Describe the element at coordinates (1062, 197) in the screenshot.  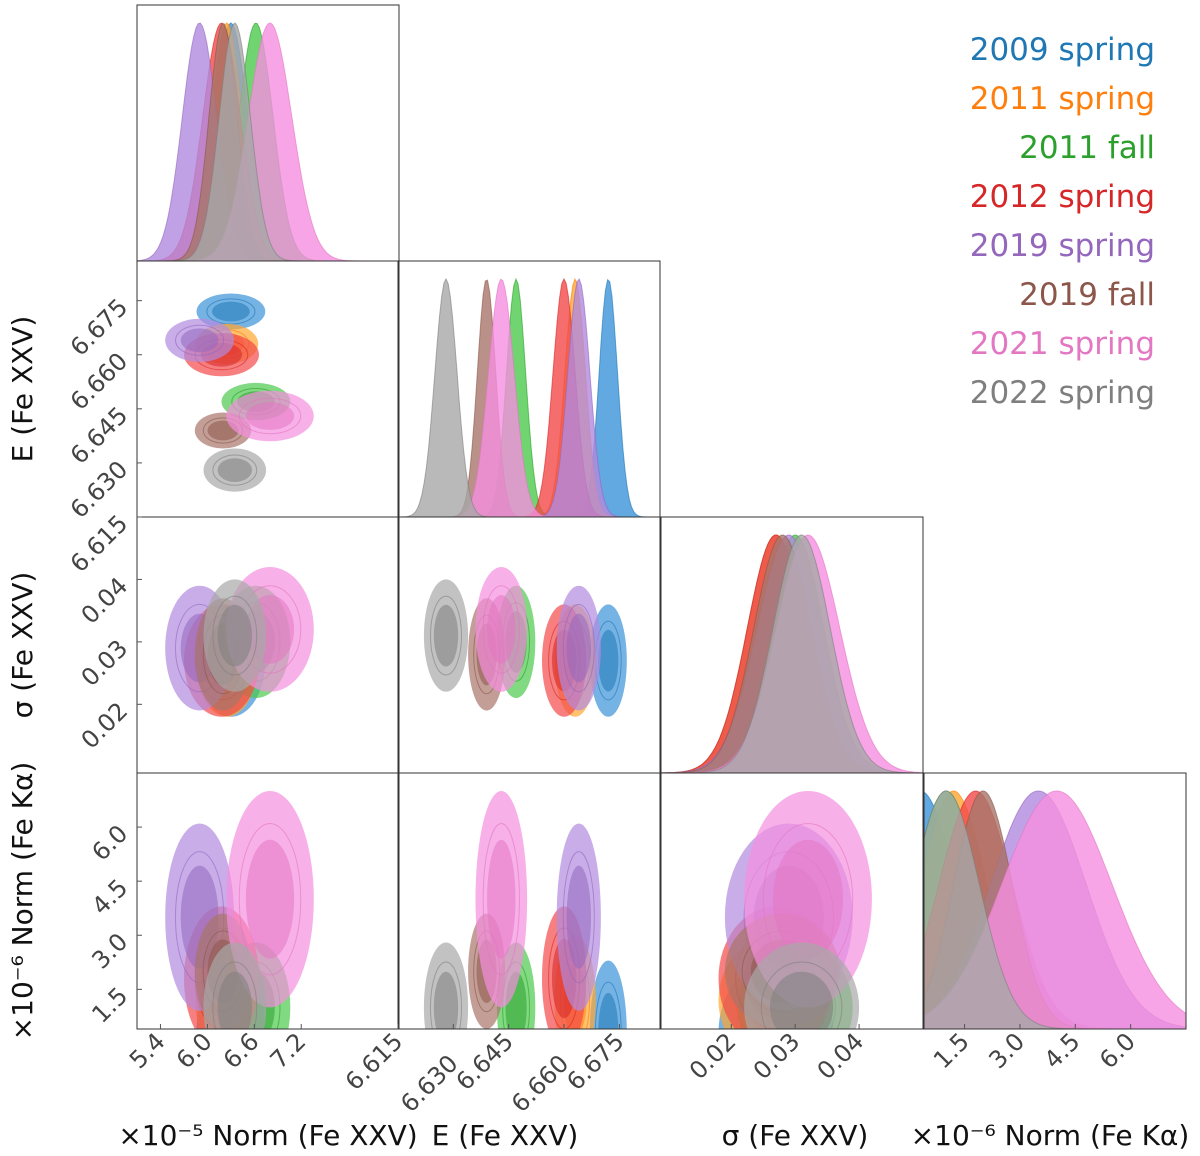
I see `legend-entry: 2012 spring` at that location.